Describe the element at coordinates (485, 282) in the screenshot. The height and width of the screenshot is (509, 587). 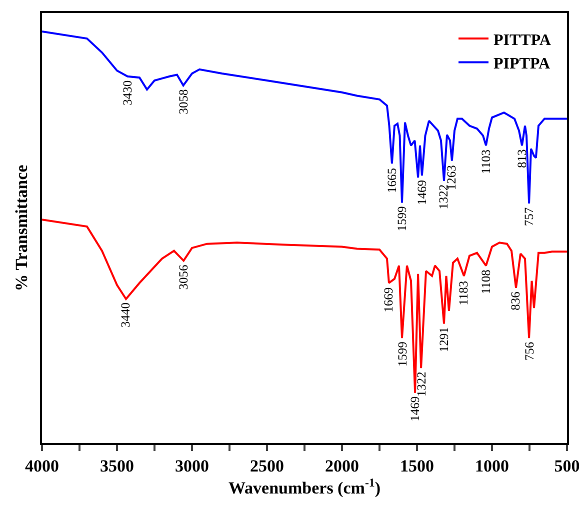
I see `annotation: 1108` at that location.